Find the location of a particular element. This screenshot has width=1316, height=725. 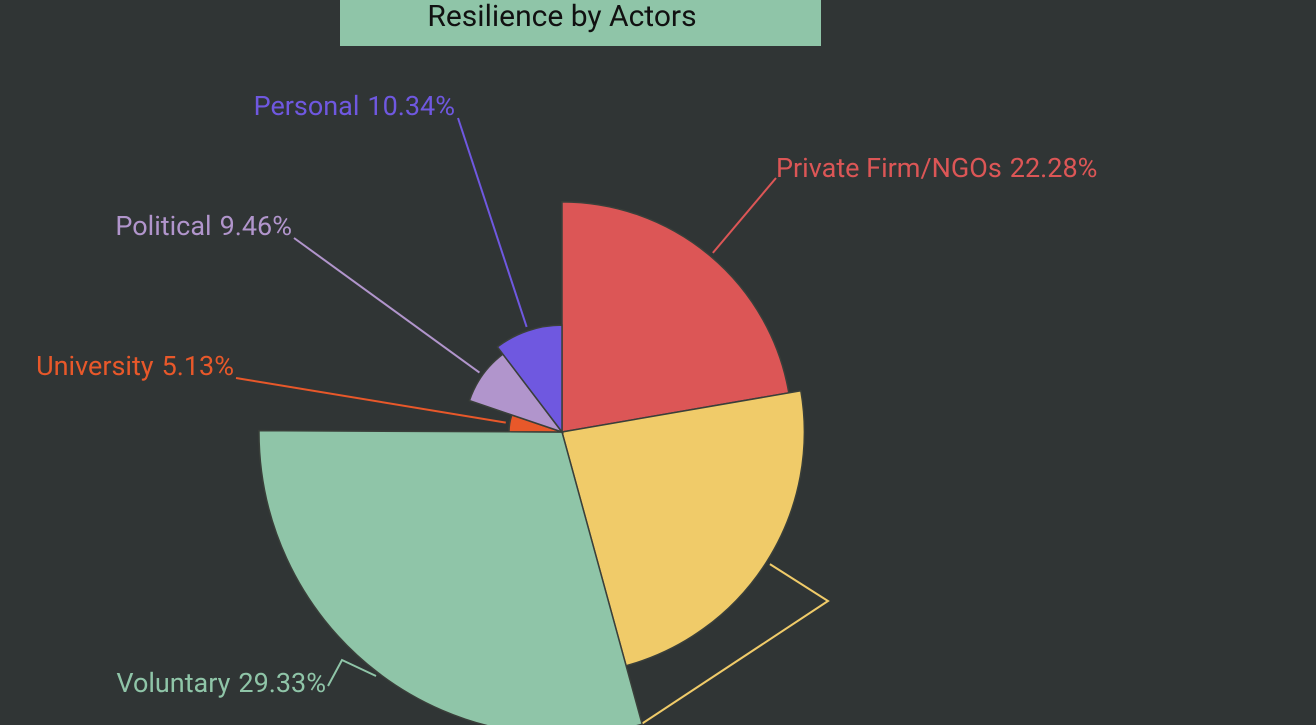

label-value: 9.46% is located at coordinates (256, 226).